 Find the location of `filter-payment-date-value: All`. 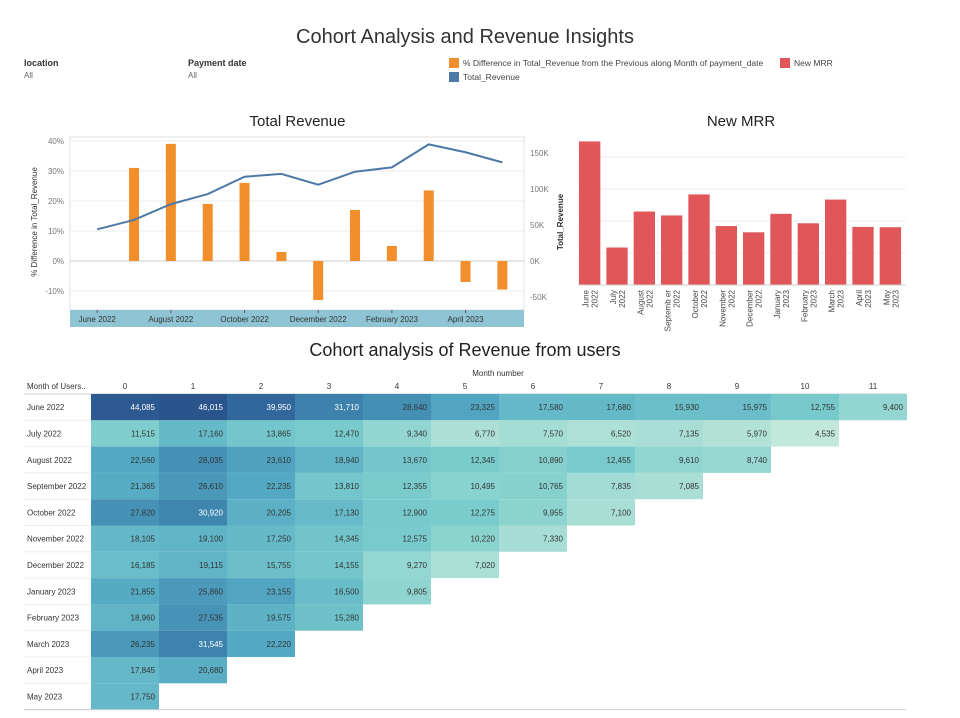

filter-payment-date-value: All is located at coordinates (192, 75).